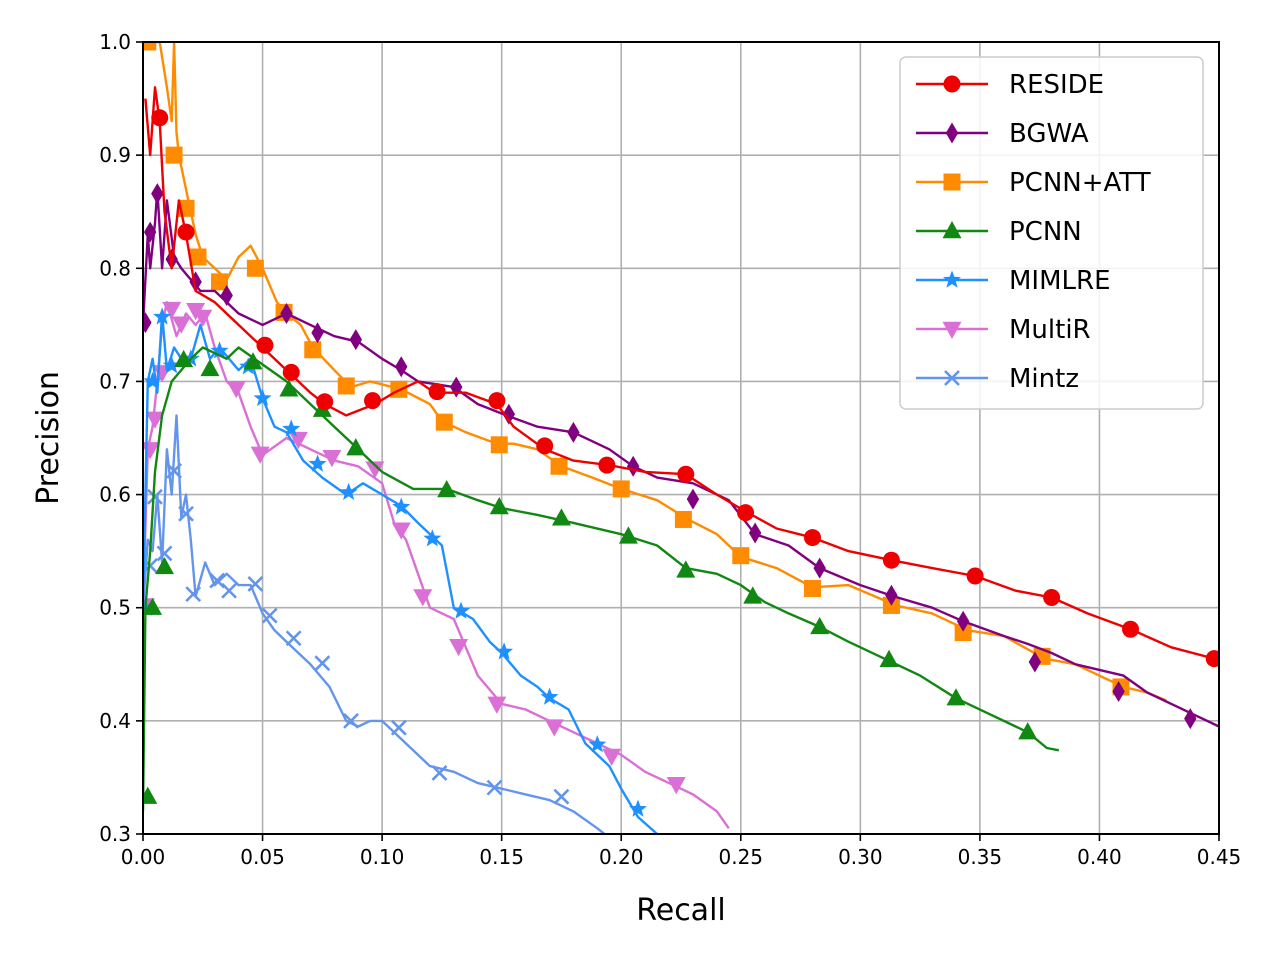 The height and width of the screenshot is (960, 1280). What do you see at coordinates (48, 438) in the screenshot?
I see `y-axis-title: Precision` at bounding box center [48, 438].